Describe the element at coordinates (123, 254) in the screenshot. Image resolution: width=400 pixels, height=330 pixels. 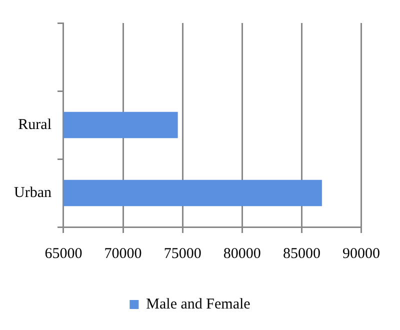
I see `x-tick-label: 70000` at that location.